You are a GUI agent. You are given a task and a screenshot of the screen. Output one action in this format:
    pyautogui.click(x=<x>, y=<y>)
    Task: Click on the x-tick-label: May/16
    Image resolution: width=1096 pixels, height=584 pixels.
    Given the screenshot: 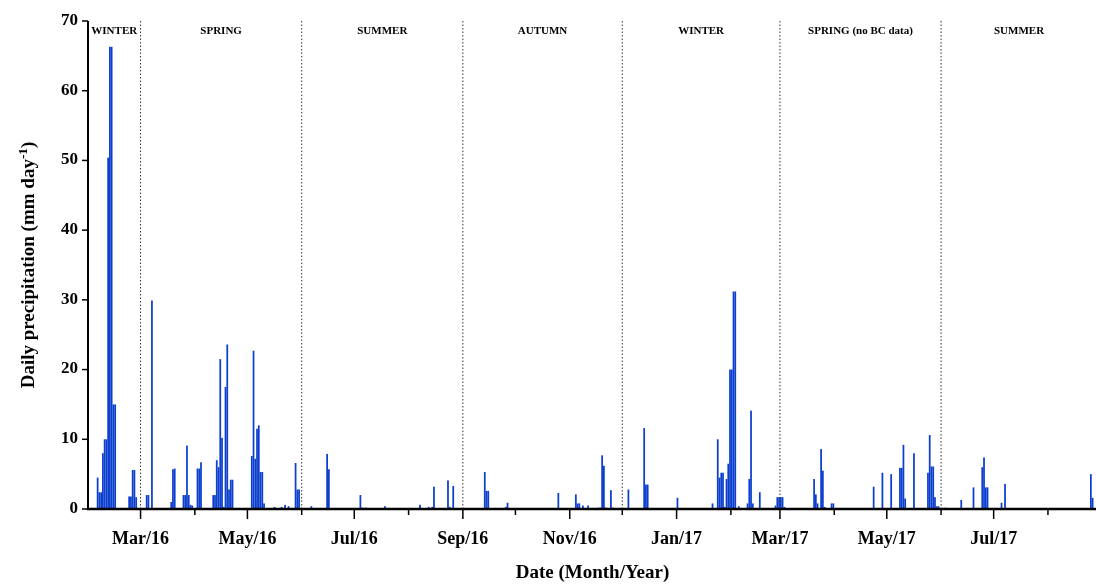 What is the action you would take?
    pyautogui.click(x=247, y=538)
    